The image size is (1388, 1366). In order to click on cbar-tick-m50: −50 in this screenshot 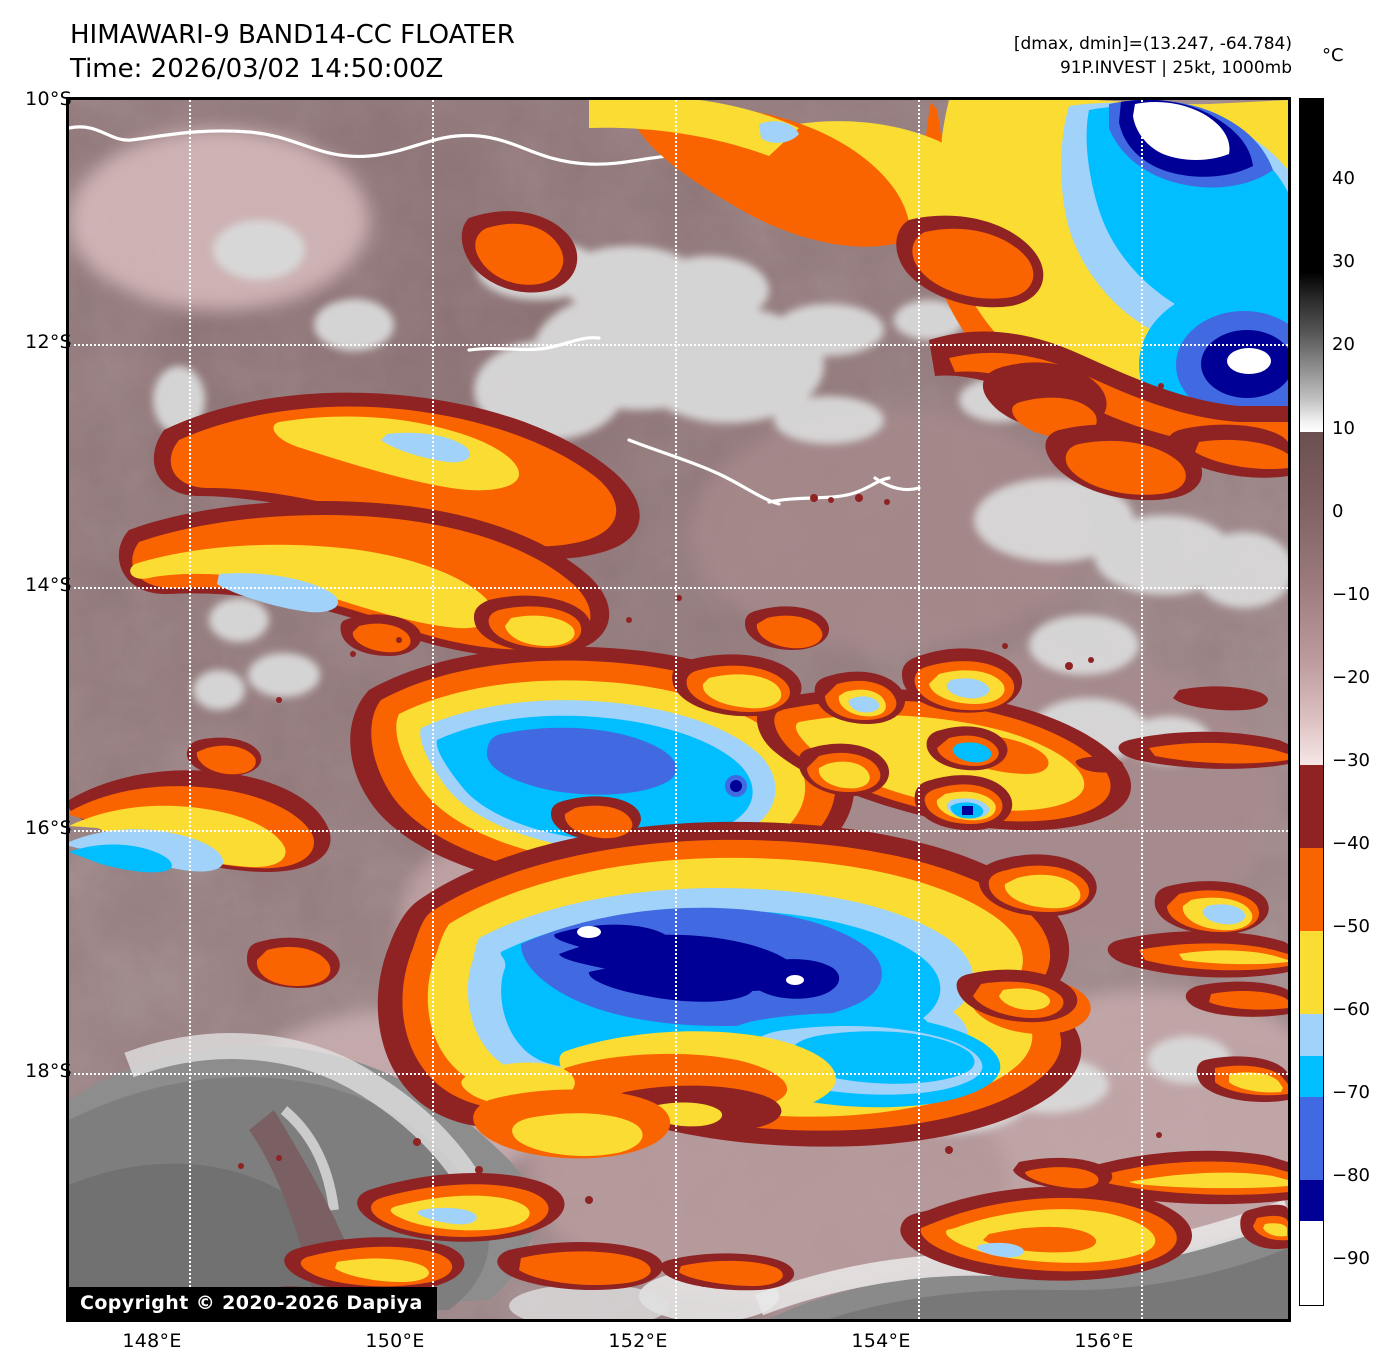, I will do `click(1351, 926)`.